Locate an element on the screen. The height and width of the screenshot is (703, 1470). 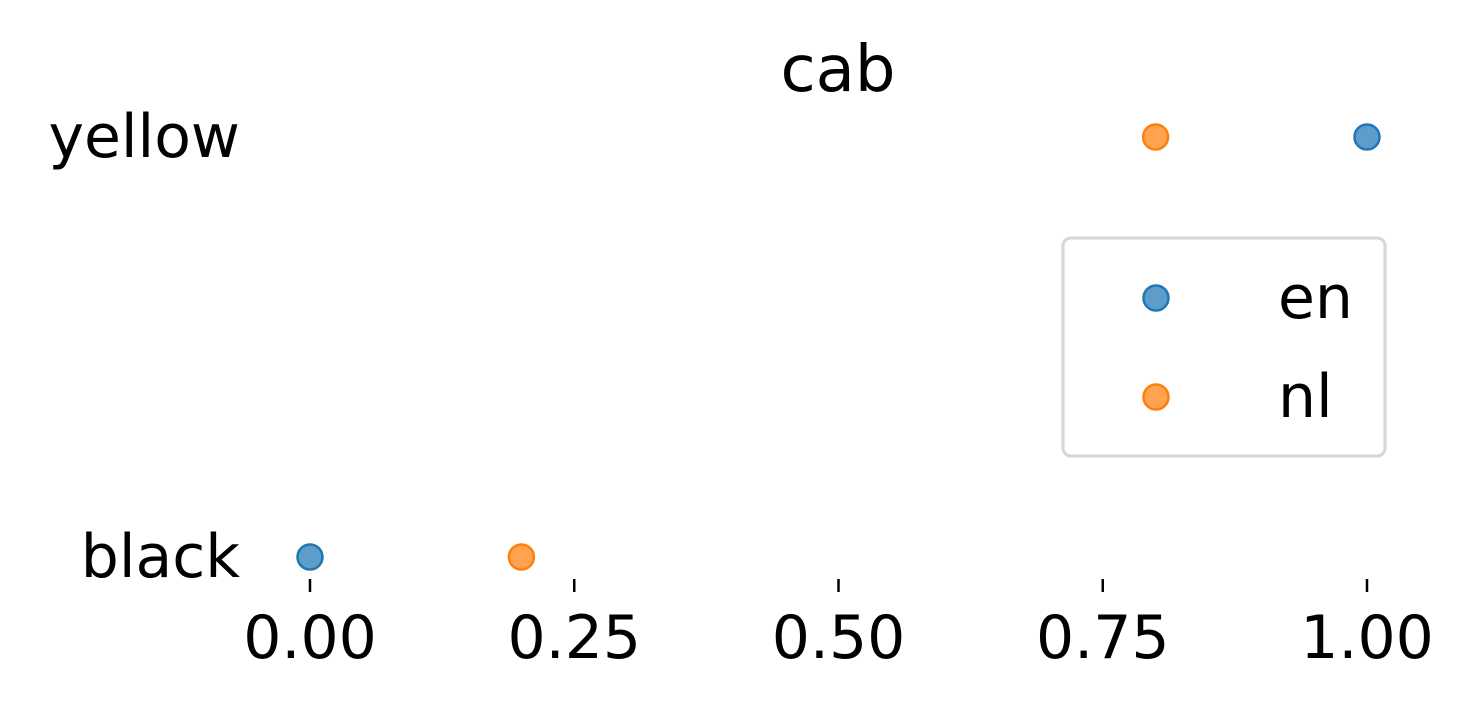
y-axis-labels: black yellow is located at coordinates (144, 347).